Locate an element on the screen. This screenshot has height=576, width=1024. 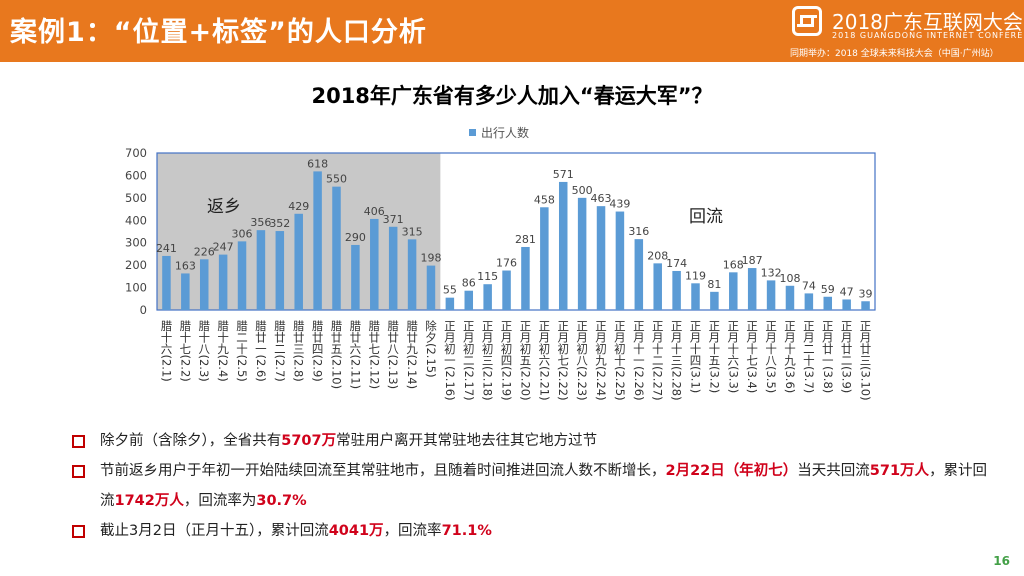
data-label: 163 is located at coordinates (185, 265).